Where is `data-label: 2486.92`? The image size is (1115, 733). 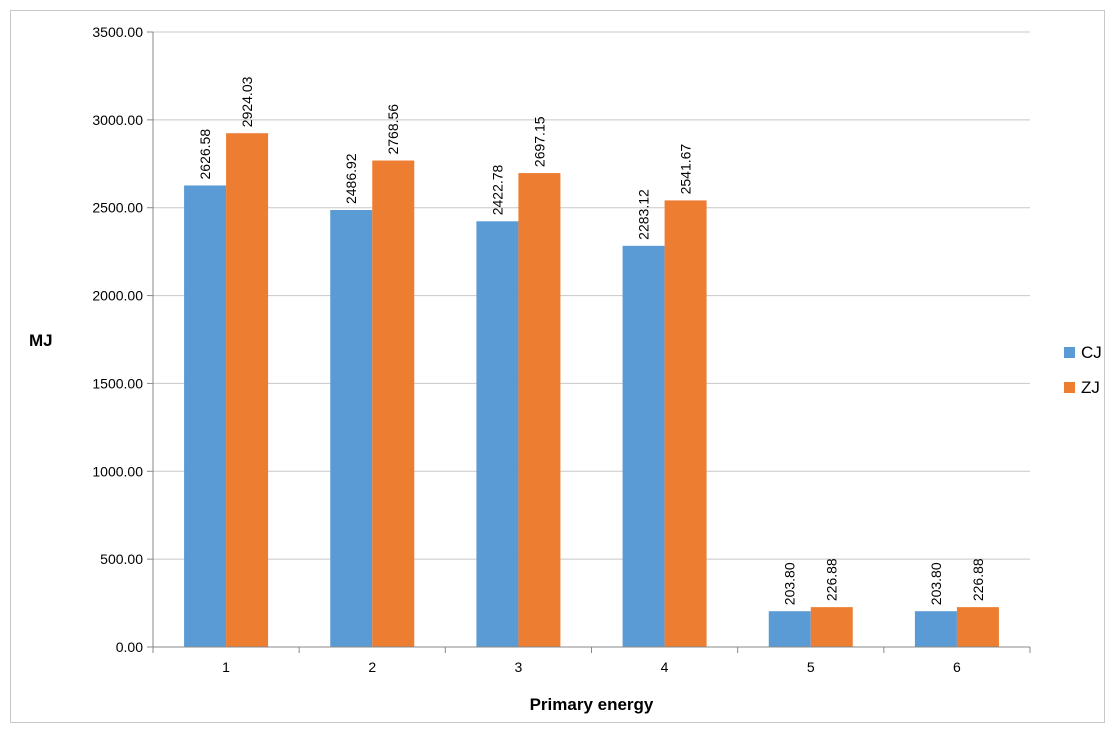 data-label: 2486.92 is located at coordinates (351, 178).